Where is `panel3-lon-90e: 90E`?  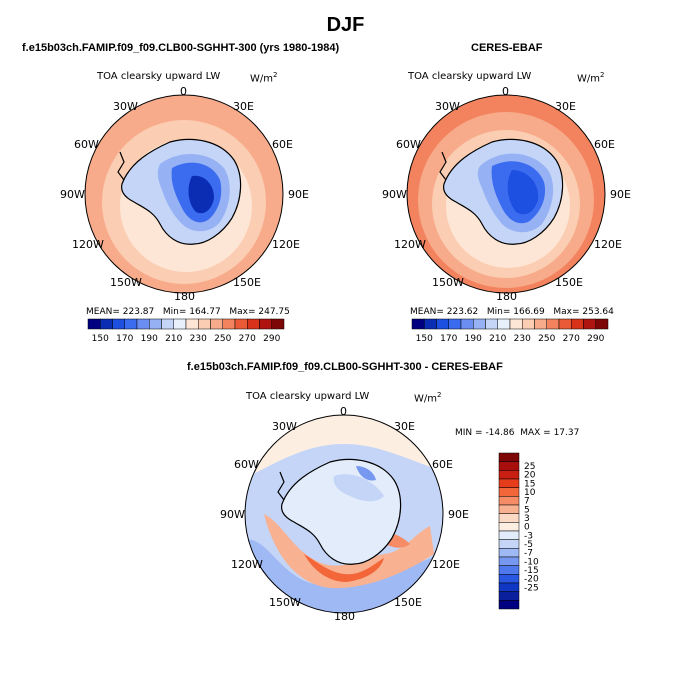
panel3-lon-90e: 90E is located at coordinates (458, 514).